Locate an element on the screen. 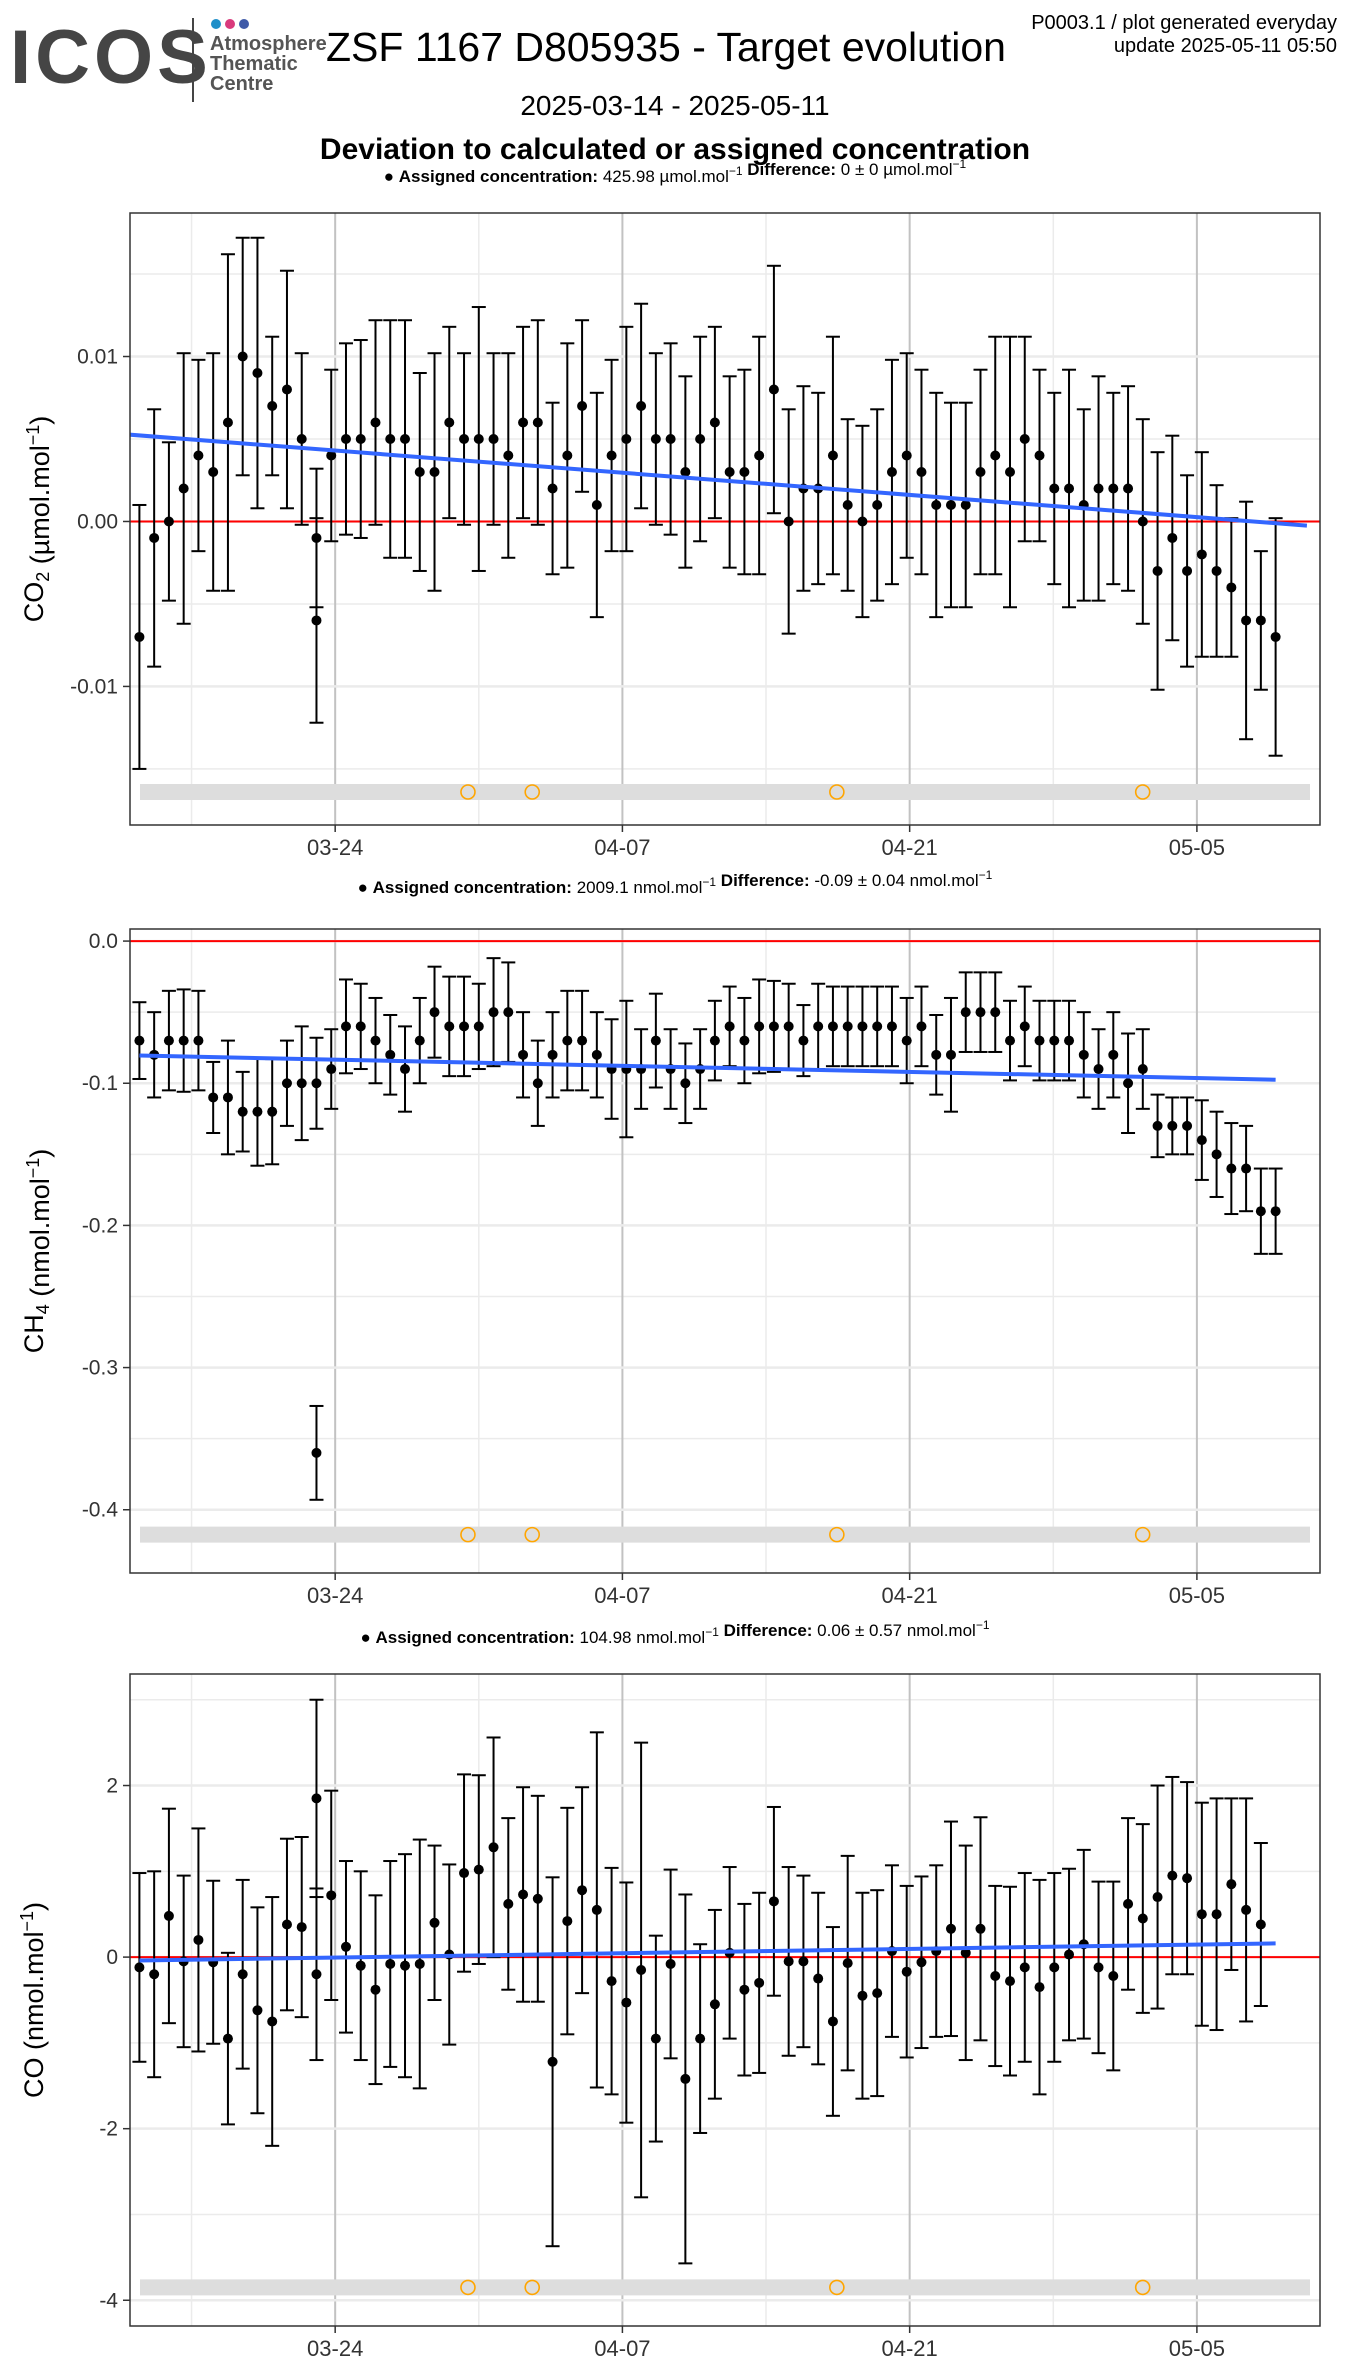 This screenshot has width=1350, height=2370. logo-dot is located at coordinates (216, 24).